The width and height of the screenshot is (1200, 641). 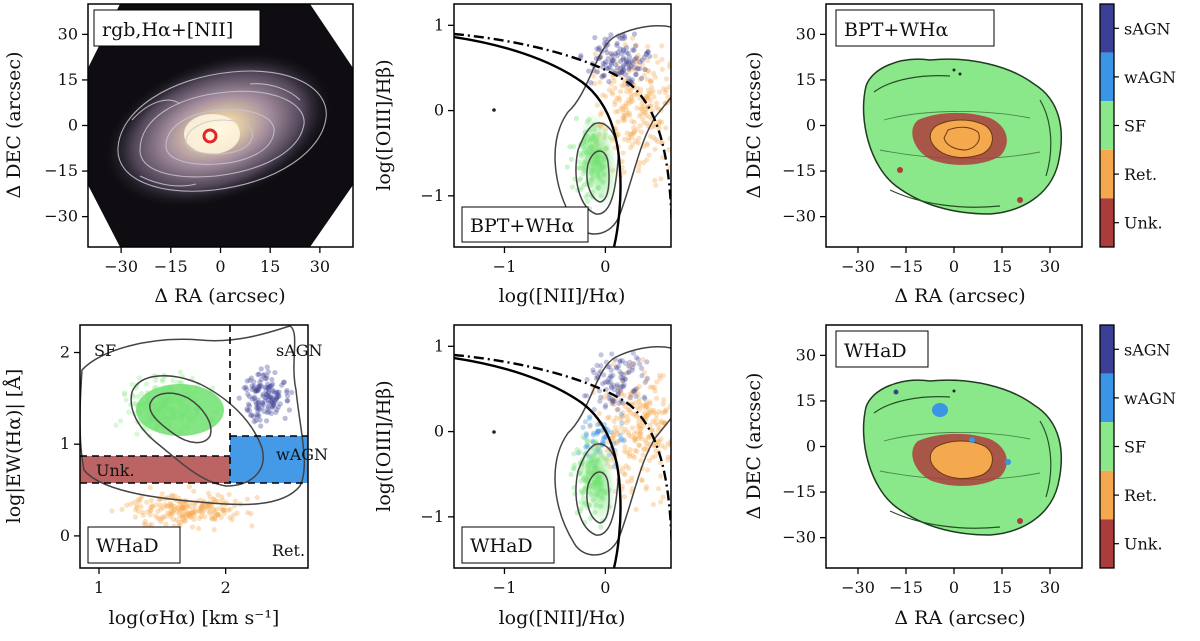 What do you see at coordinates (439, 431) in the screenshot?
I see `bpt2-ytick-label: 0` at bounding box center [439, 431].